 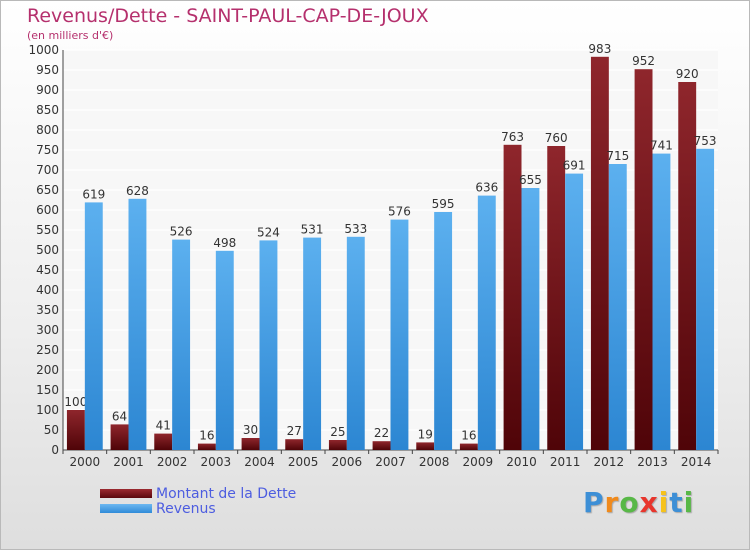 What do you see at coordinates (47, 410) in the screenshot?
I see `y-tick-label: 100` at bounding box center [47, 410].